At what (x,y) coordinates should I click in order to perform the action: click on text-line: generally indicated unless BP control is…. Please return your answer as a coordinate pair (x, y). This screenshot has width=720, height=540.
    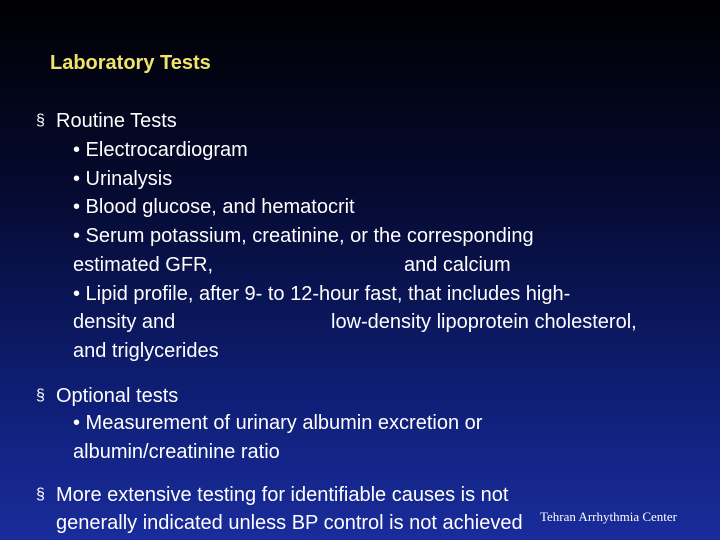
    Looking at the image, I should click on (289, 523).